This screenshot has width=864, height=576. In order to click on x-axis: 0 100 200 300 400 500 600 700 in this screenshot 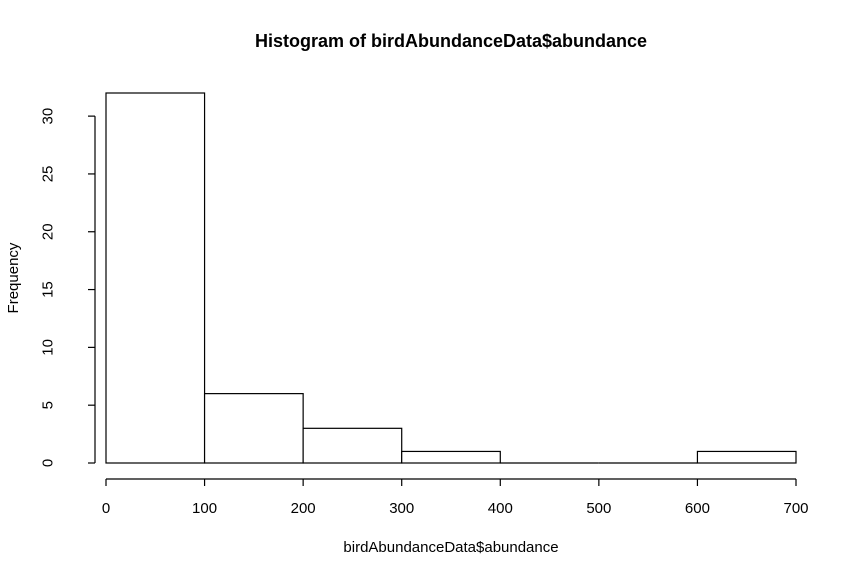, I will do `click(455, 497)`.